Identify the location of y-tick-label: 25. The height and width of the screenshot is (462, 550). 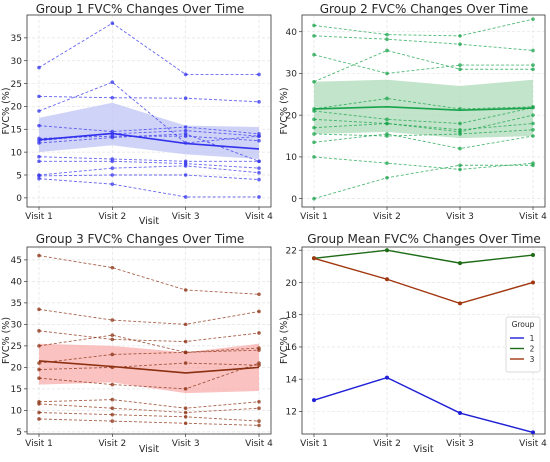
(16, 347).